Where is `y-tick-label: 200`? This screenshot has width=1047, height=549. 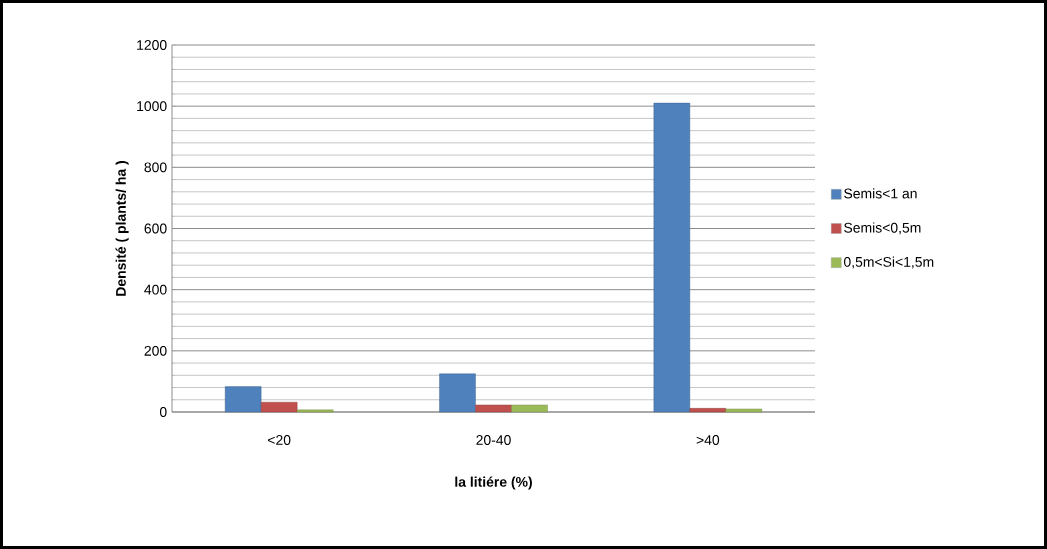 y-tick-label: 200 is located at coordinates (155, 350).